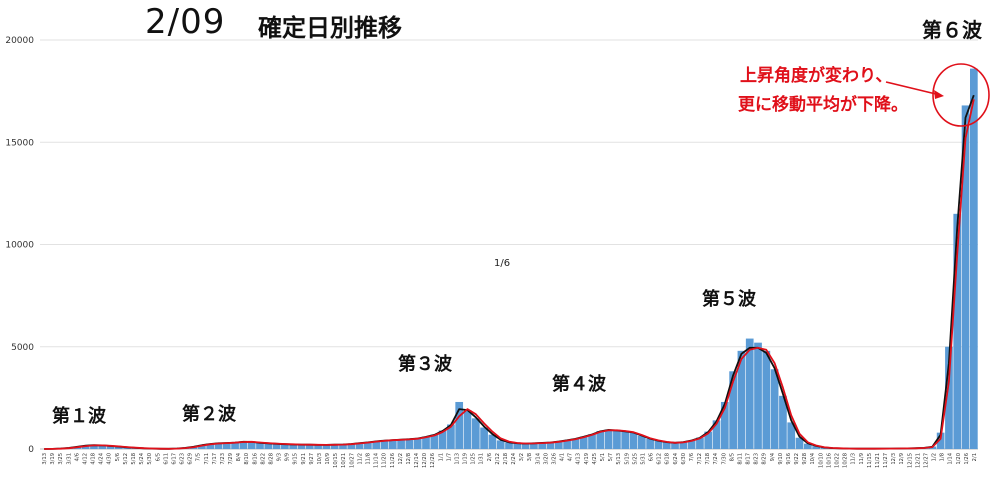 Image resolution: width=1000 pixels, height=478 pixels. Describe the element at coordinates (611, 457) in the screenshot. I see `x-tick-label: 5/7` at that location.